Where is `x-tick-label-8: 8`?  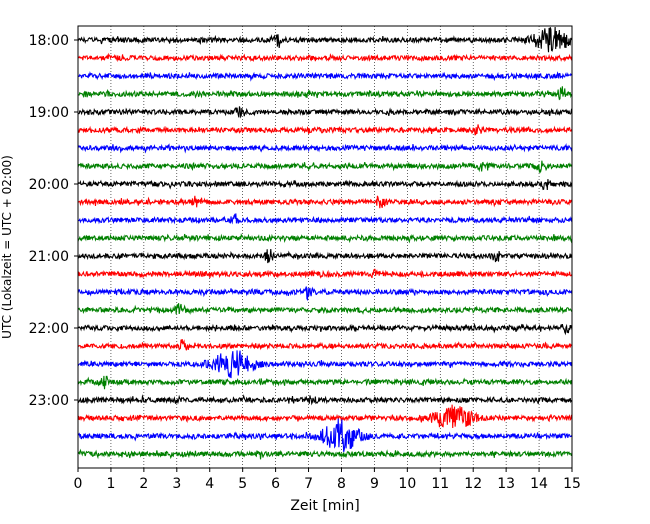 x-tick-label-8: 8 is located at coordinates (341, 484).